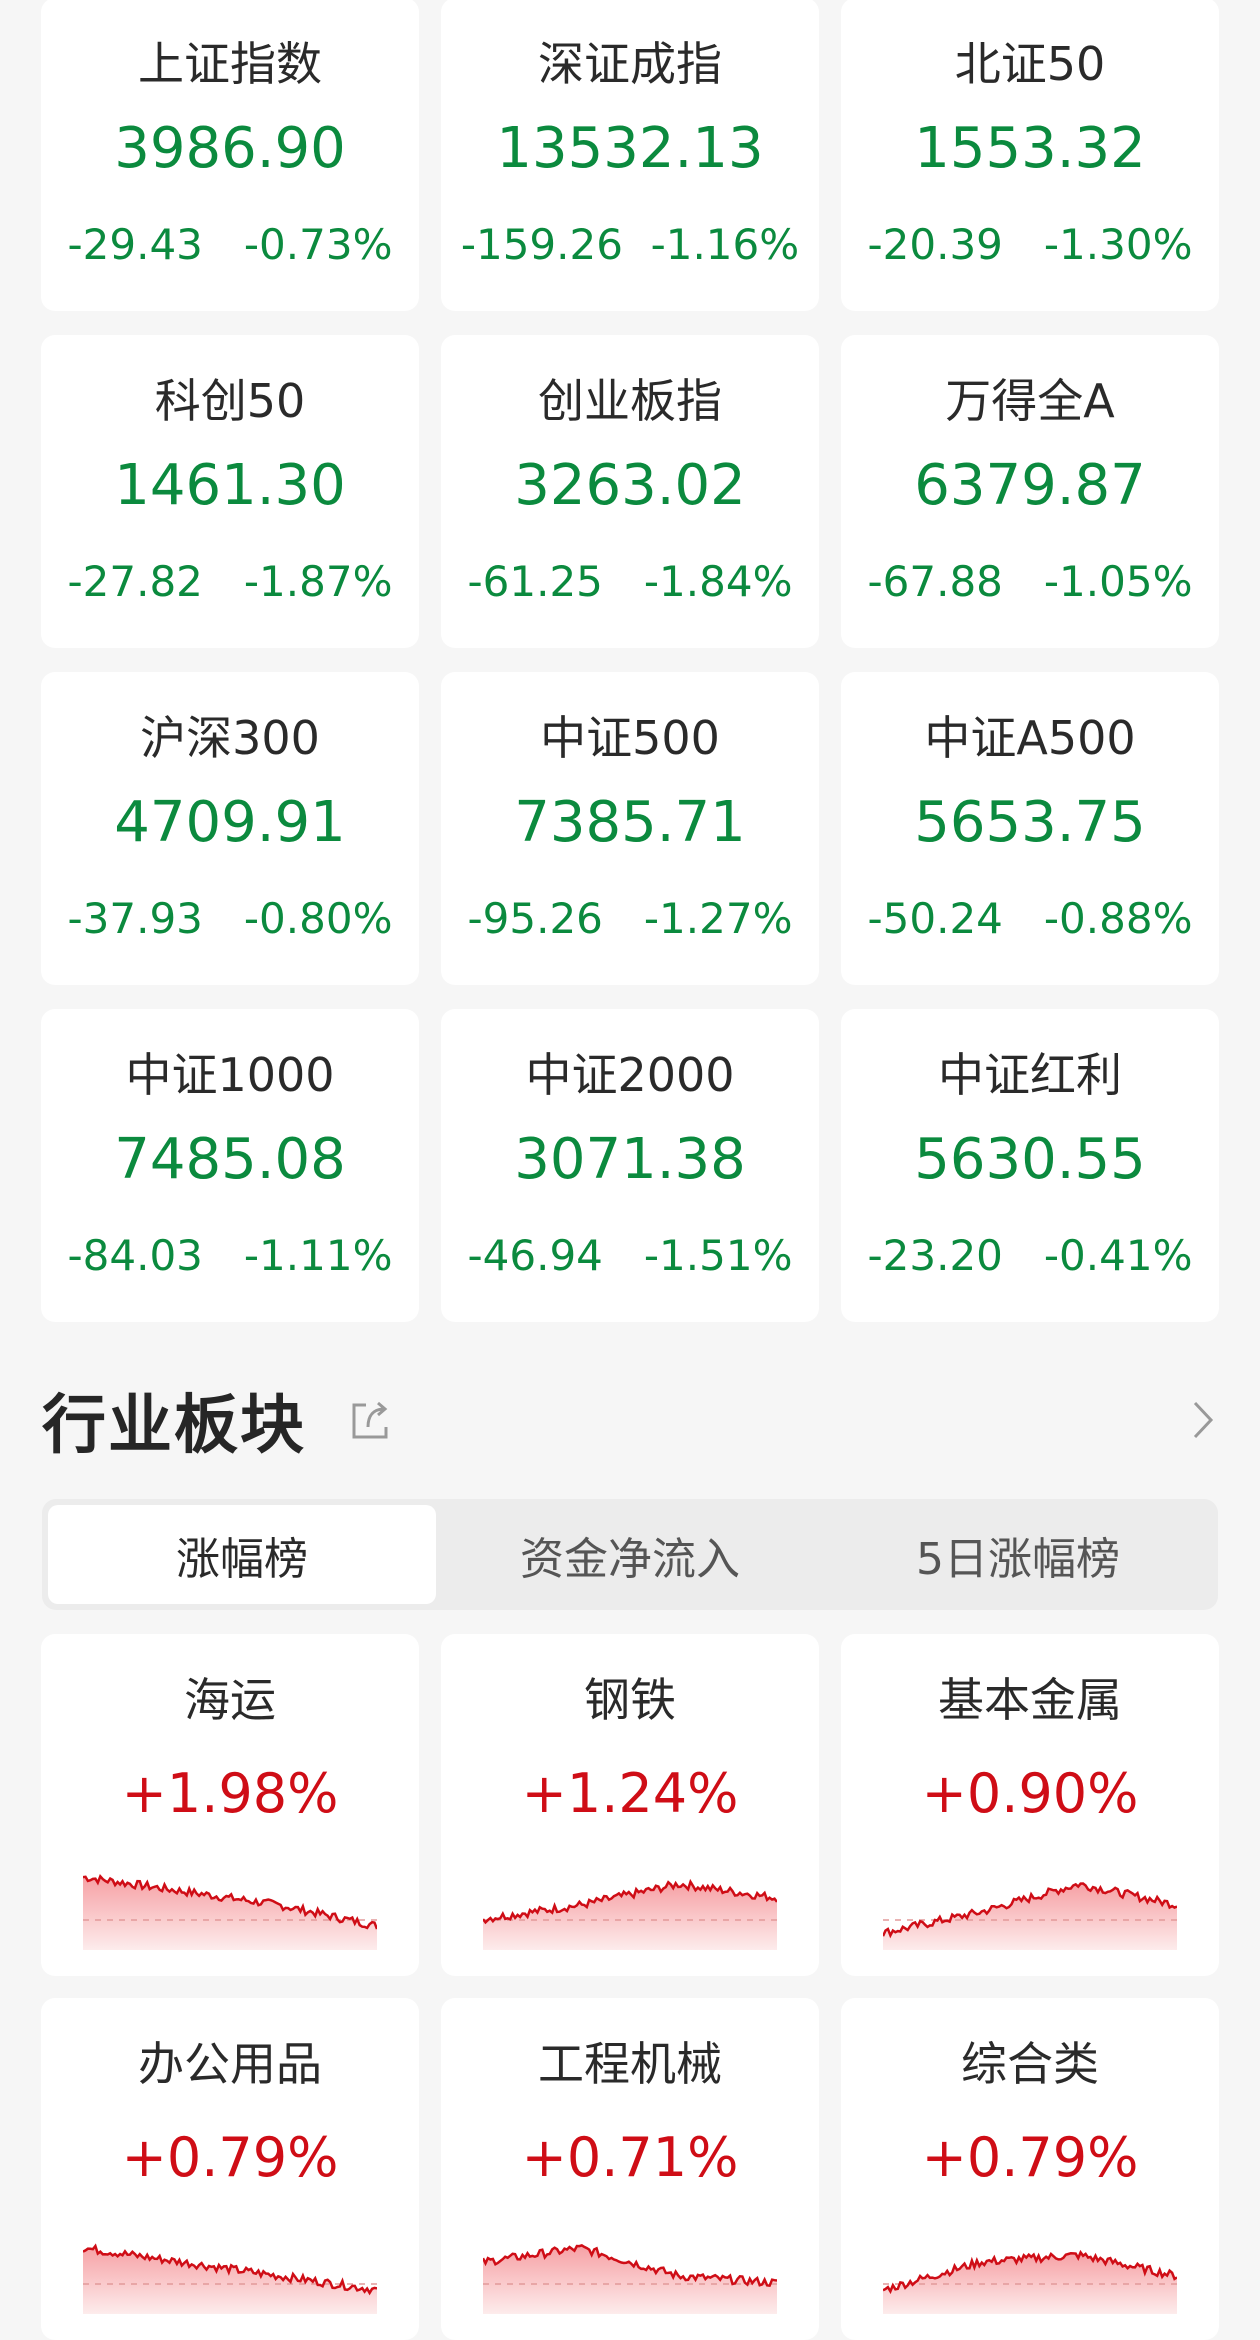 The height and width of the screenshot is (2340, 1260). What do you see at coordinates (630, 738) in the screenshot?
I see `index-name: 中证500` at bounding box center [630, 738].